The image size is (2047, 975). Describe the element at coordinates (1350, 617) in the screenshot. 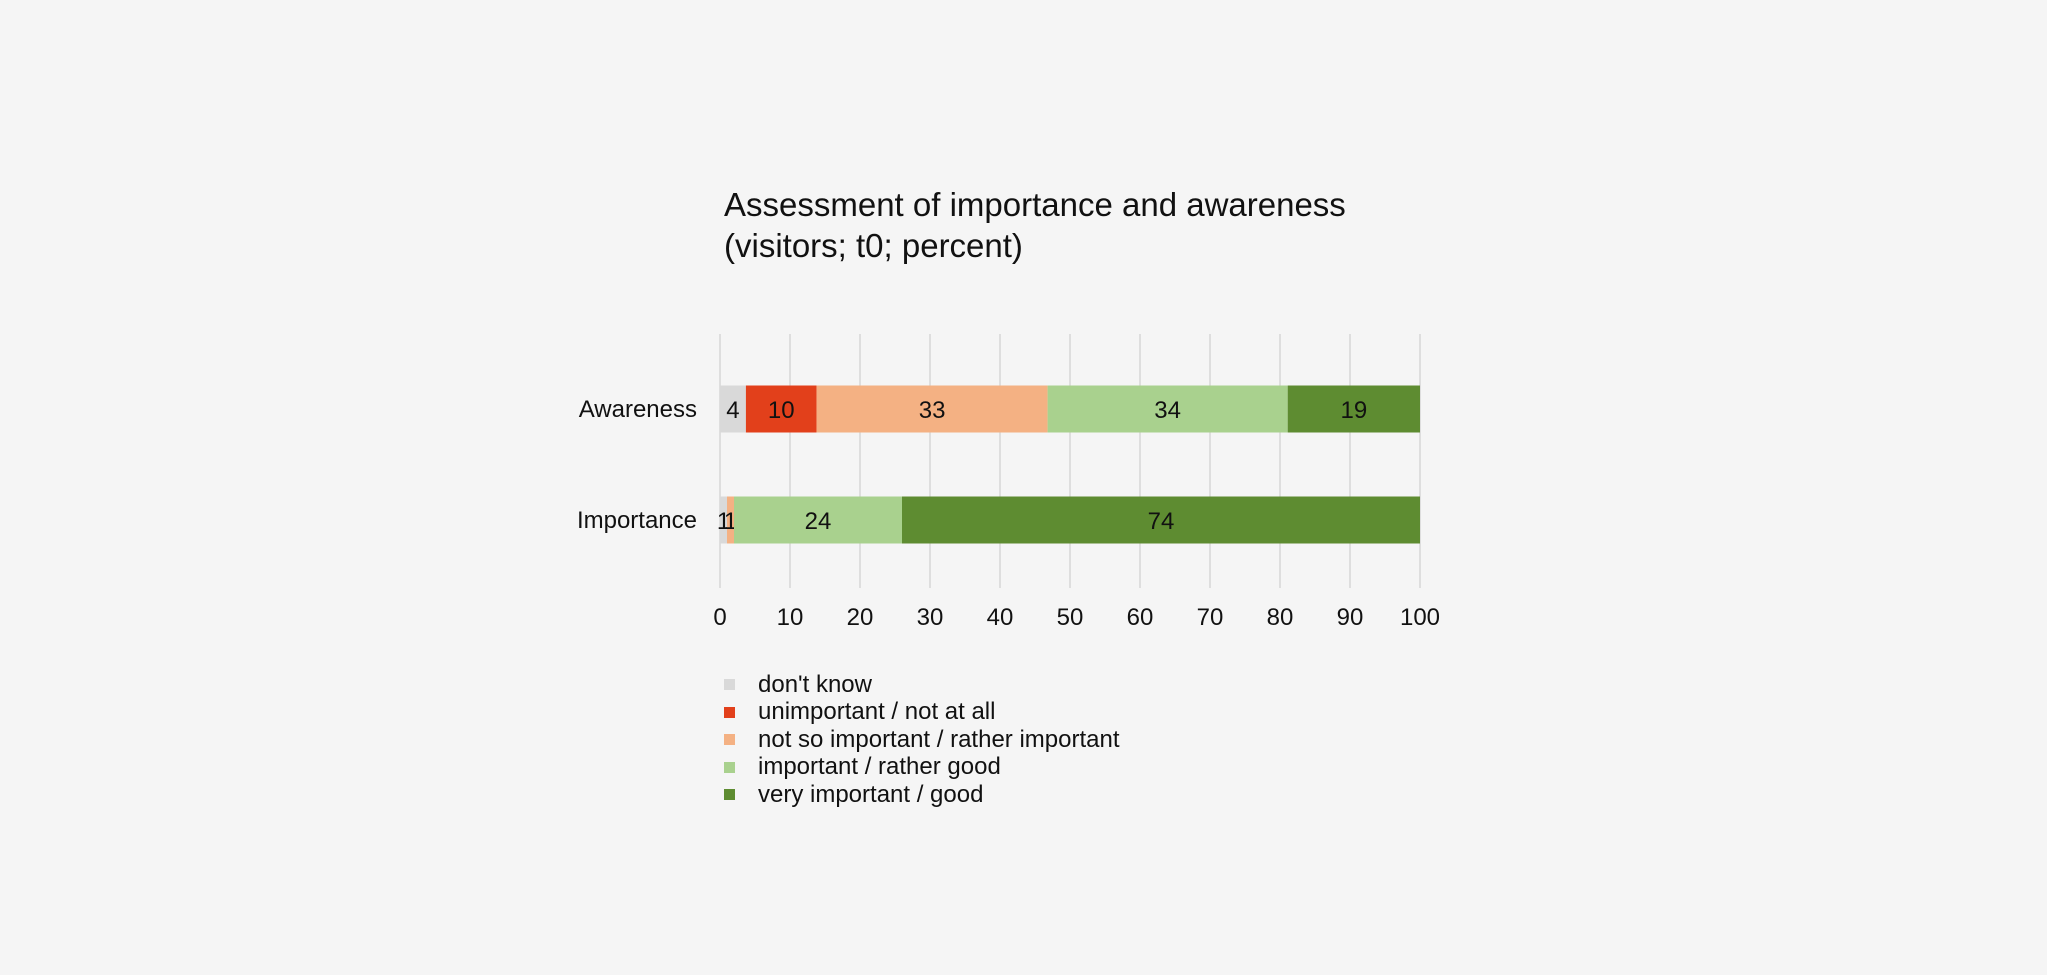

I see `x-tick-label: 90` at that location.